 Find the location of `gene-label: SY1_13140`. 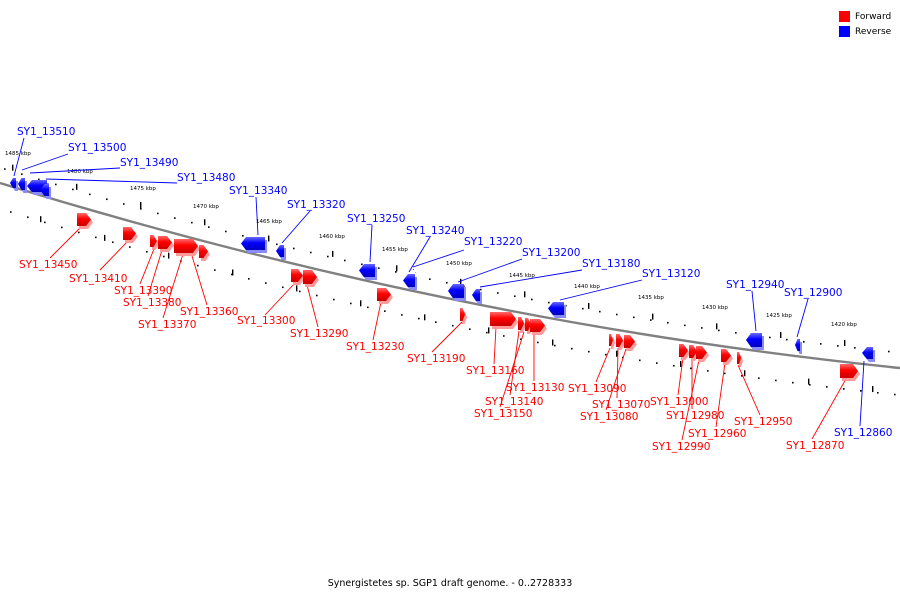

gene-label: SY1_13140 is located at coordinates (514, 402).